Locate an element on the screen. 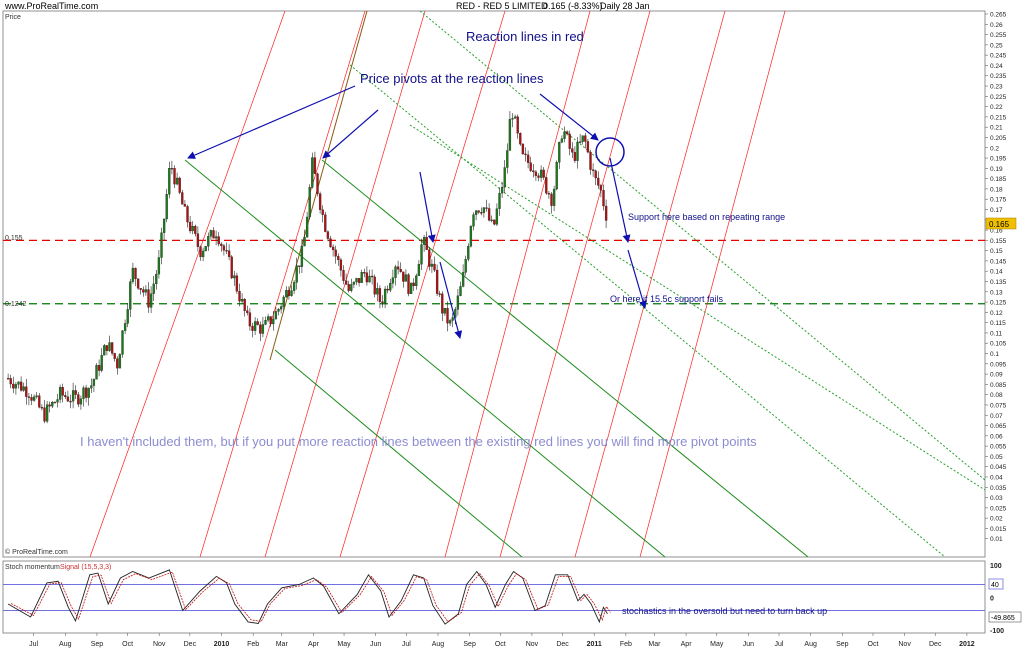 The height and width of the screenshot is (651, 1023). y-tick-label: 0.225 is located at coordinates (998, 97).